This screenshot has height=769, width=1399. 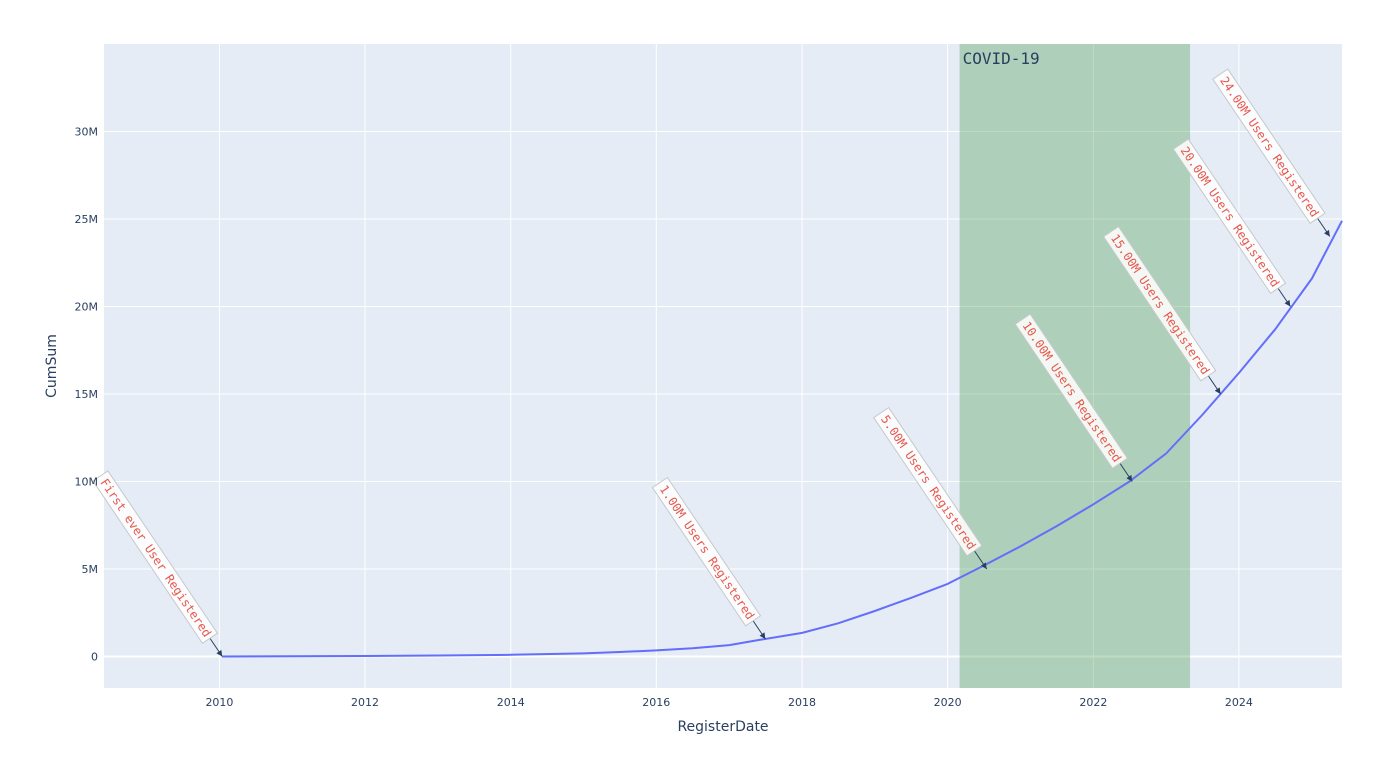 I want to click on covid-band: COVID-19, so click(x=1075, y=366).